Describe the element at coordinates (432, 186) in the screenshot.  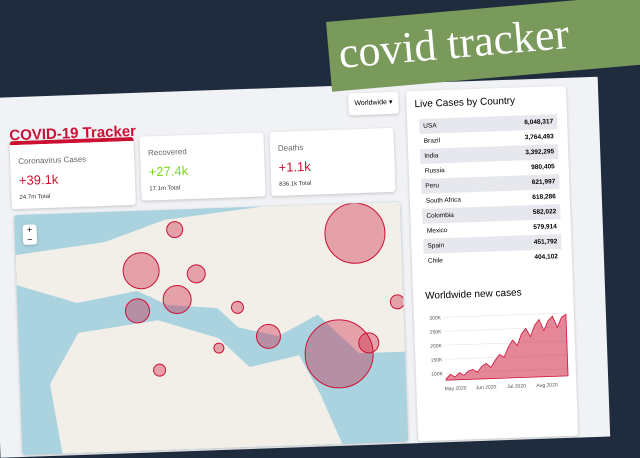
I see `country: Peru` at that location.